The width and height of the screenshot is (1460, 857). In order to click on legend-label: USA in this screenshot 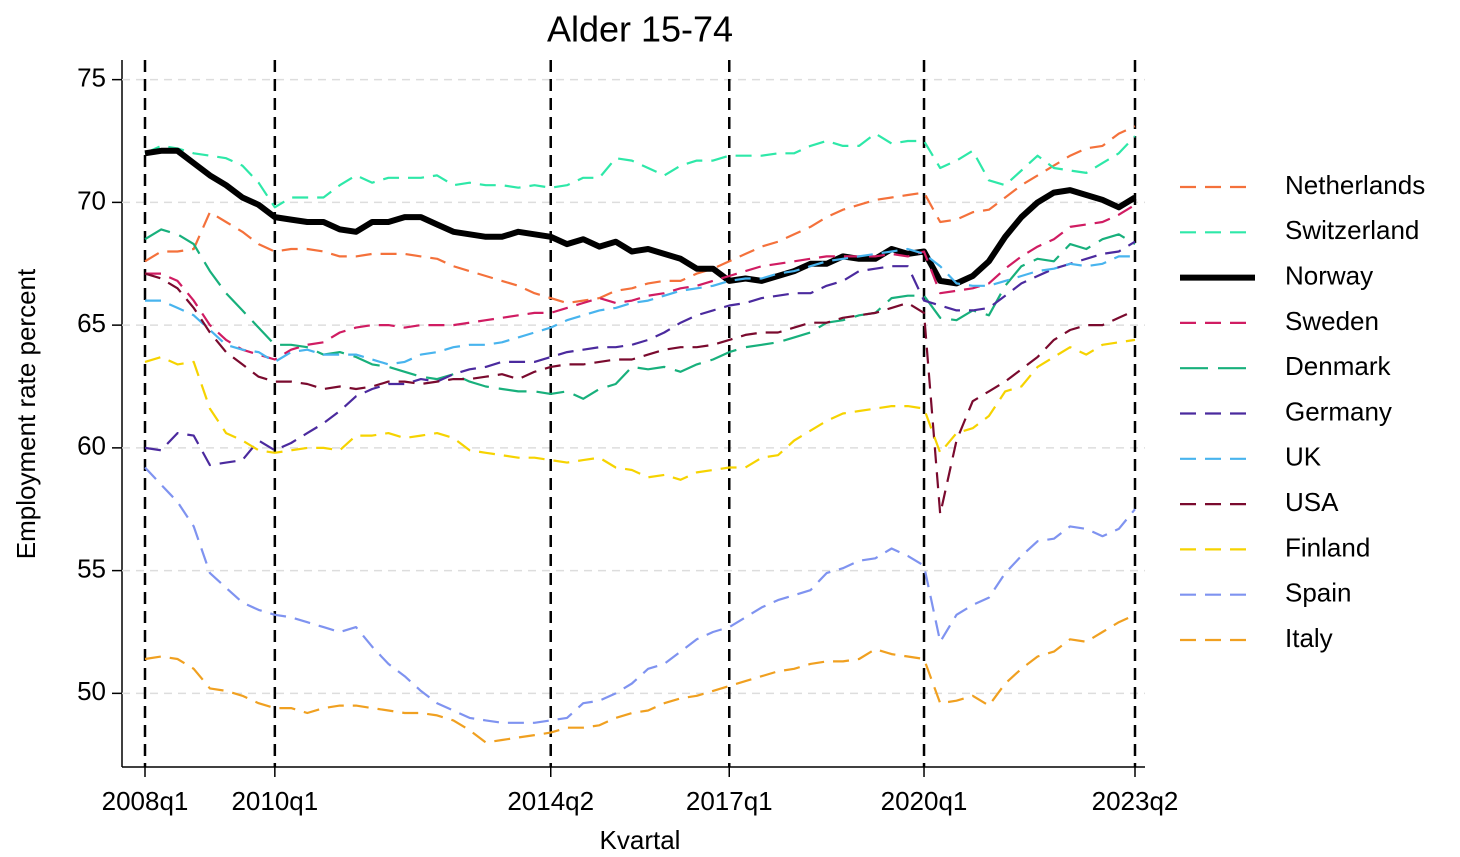, I will do `click(1312, 502)`.